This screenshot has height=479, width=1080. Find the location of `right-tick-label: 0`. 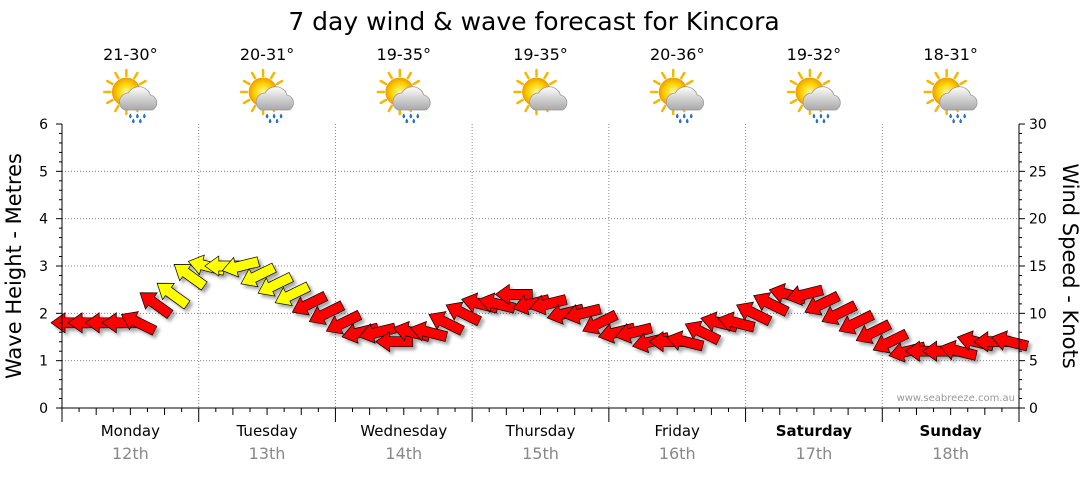

right-tick-label: 0 is located at coordinates (1033, 409).